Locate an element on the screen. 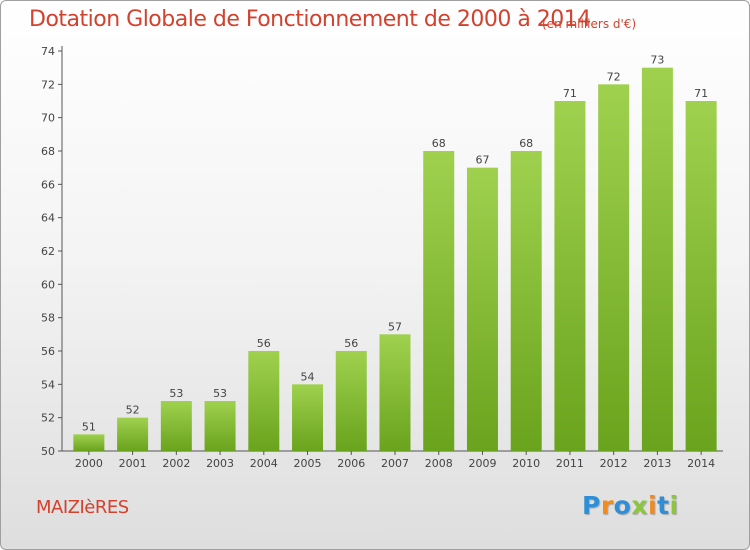 This screenshot has height=550, width=750. x-tick-label: 2009 is located at coordinates (482, 463).